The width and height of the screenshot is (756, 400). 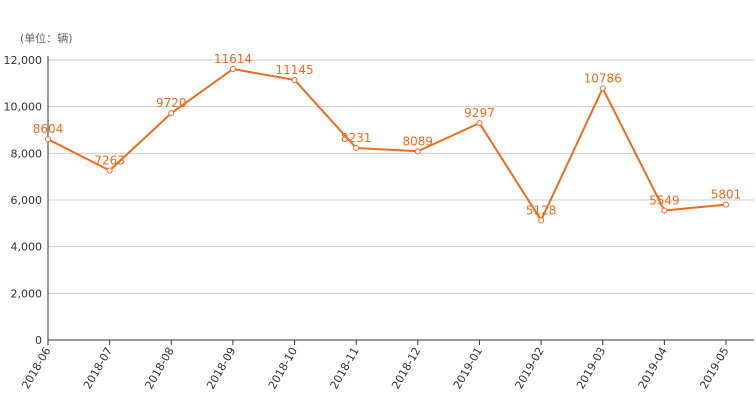 I want to click on y-tick-label: 0, so click(x=38, y=340).